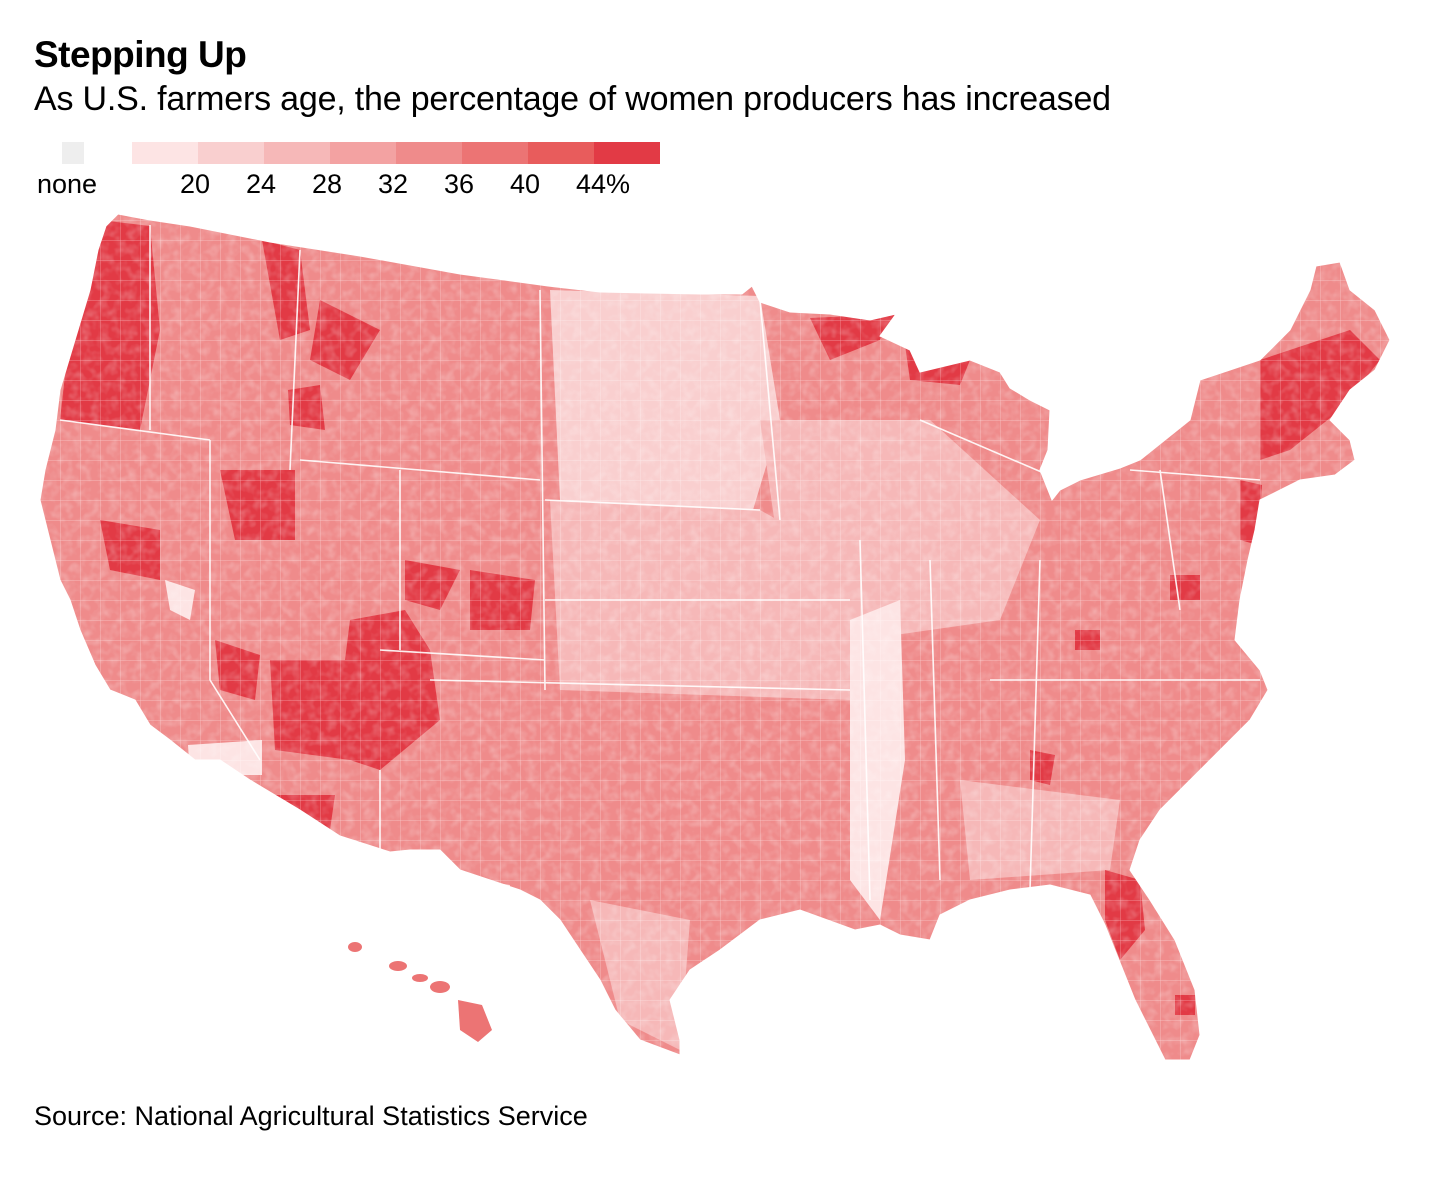 The image size is (1446, 1186). What do you see at coordinates (354, 175) in the screenshot?
I see `color-legend: none 20 24 28 32 36 40 44%` at bounding box center [354, 175].